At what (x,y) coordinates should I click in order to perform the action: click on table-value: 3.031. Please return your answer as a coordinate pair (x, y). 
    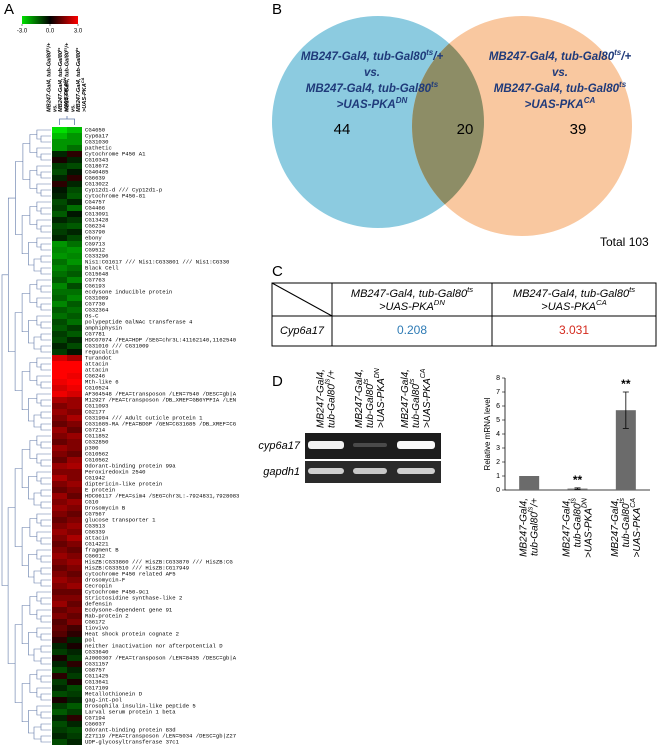
    Looking at the image, I should click on (574, 330).